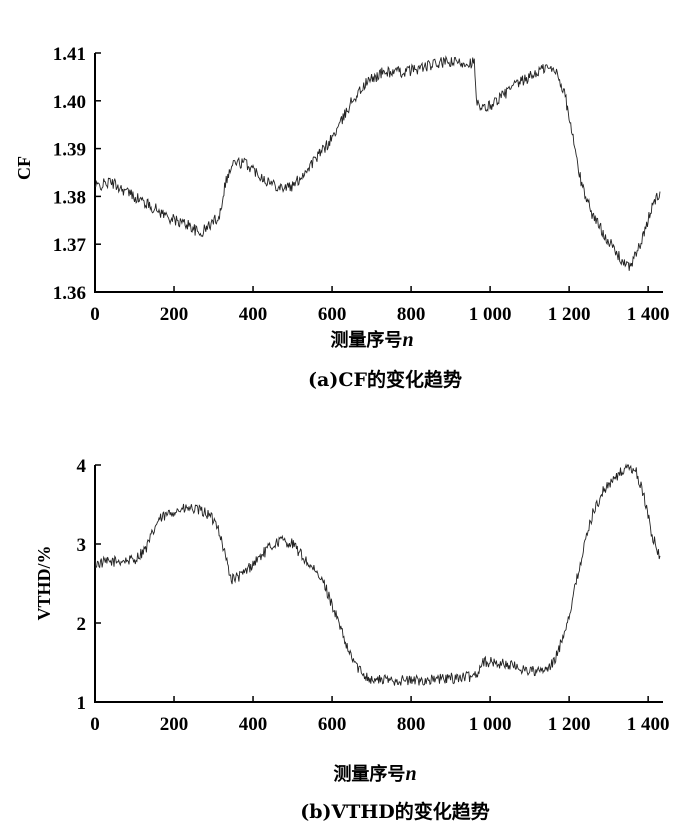  I want to click on chart-a-ylabel: CF, so click(24, 168).